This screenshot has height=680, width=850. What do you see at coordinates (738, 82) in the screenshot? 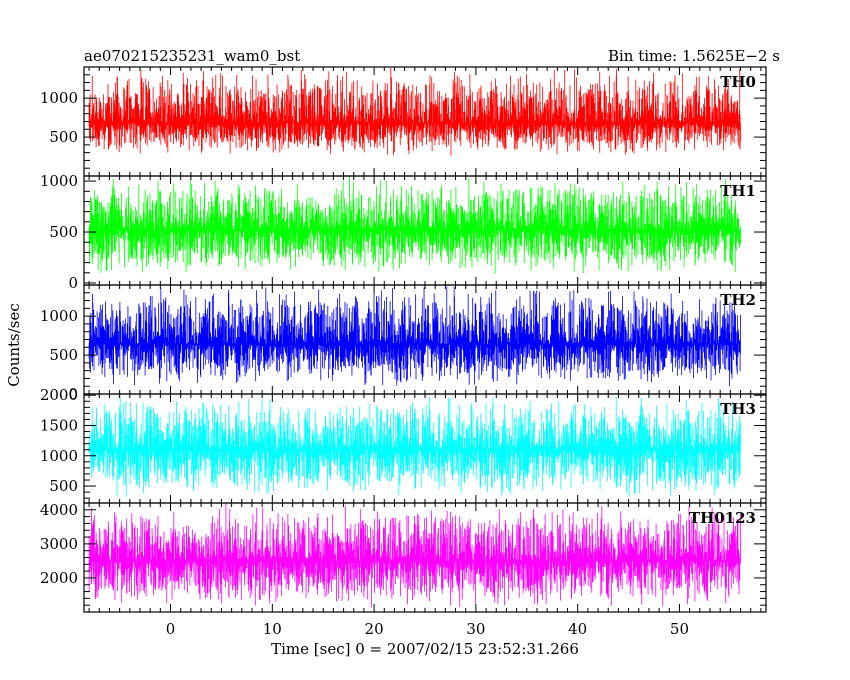
I see `panel-label-th0: TH0` at bounding box center [738, 82].